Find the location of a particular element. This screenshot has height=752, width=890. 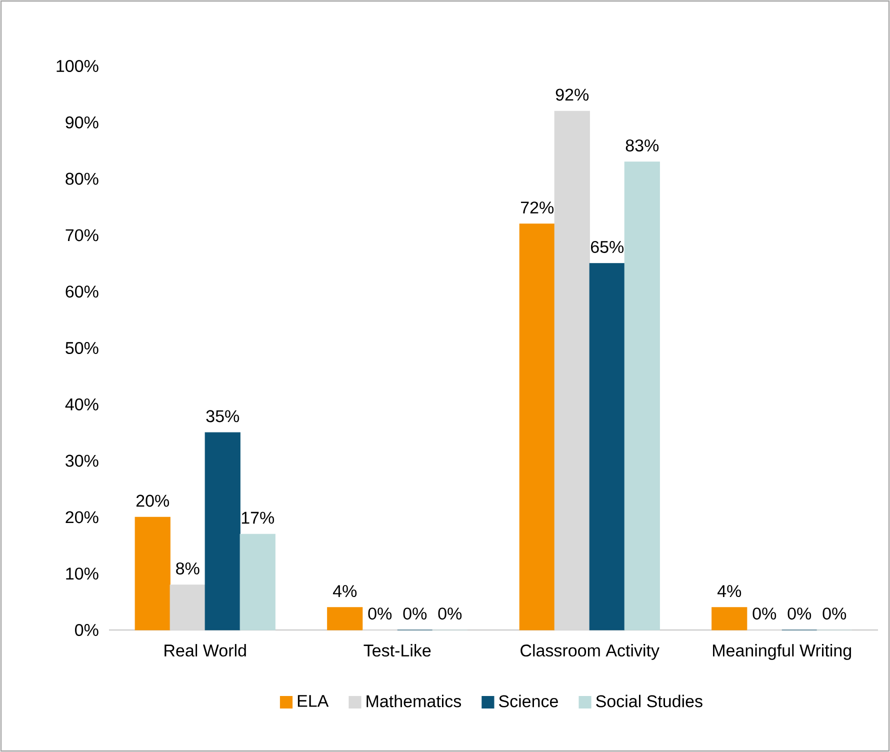

y-tick-label: 50% is located at coordinates (82, 348).